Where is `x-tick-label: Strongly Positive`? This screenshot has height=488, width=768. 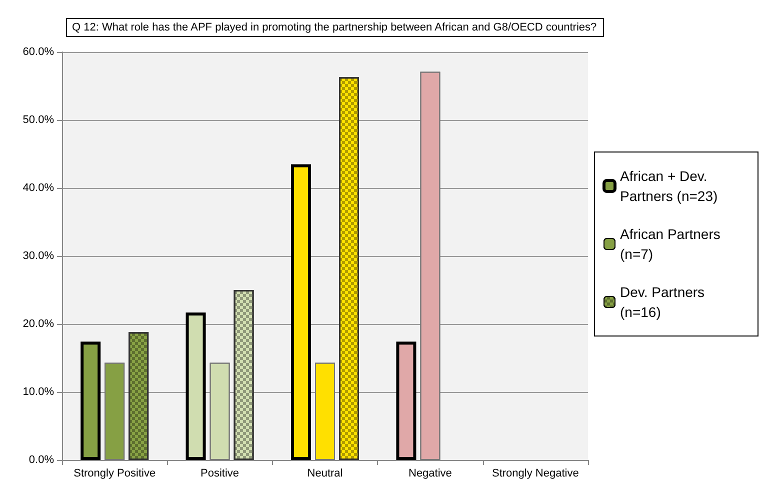
x-tick-label: Strongly Positive is located at coordinates (115, 474).